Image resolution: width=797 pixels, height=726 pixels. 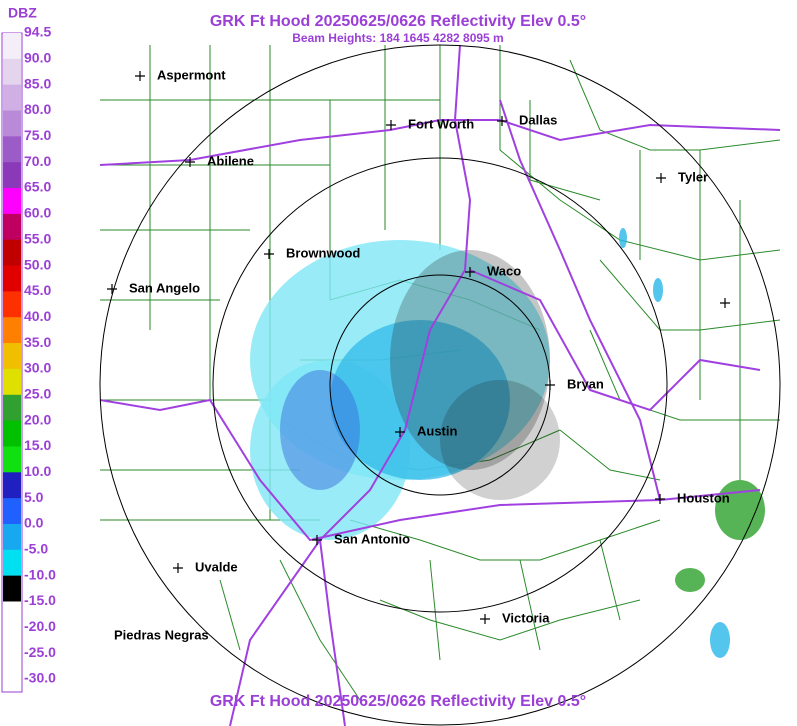 I want to click on legend-label: 80.0, so click(x=37, y=109).